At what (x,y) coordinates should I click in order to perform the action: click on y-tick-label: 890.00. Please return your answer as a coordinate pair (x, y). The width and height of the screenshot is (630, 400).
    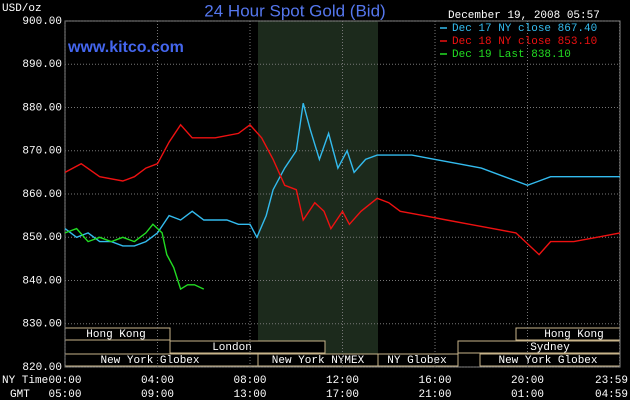
    Looking at the image, I should click on (42, 65).